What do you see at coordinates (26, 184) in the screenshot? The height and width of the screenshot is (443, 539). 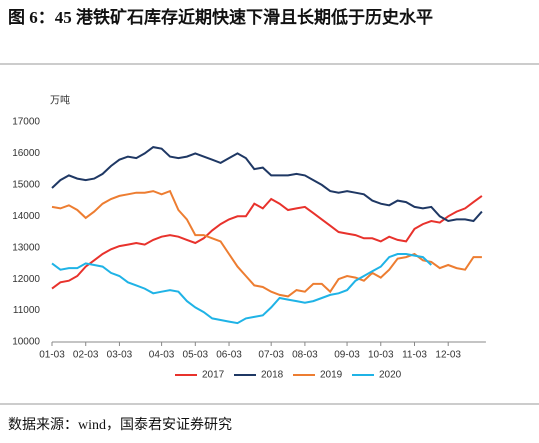 I see `y-tick-label: 15000` at bounding box center [26, 184].